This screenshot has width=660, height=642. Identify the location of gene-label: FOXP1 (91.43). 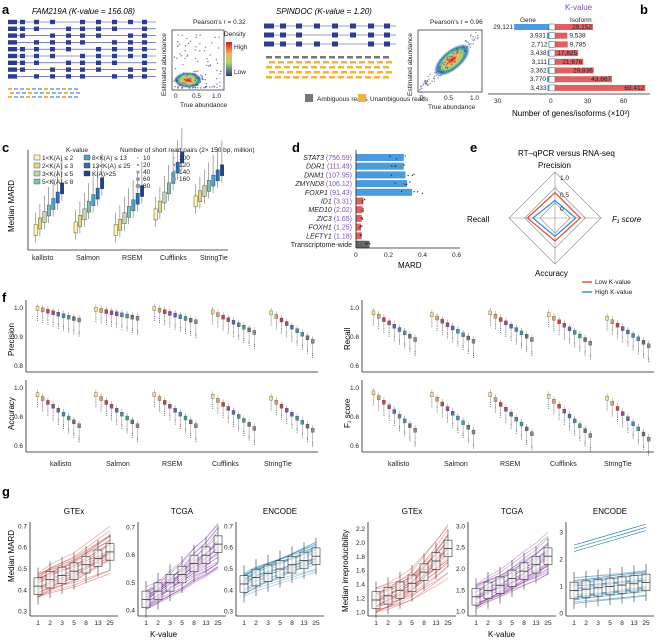
(328, 193).